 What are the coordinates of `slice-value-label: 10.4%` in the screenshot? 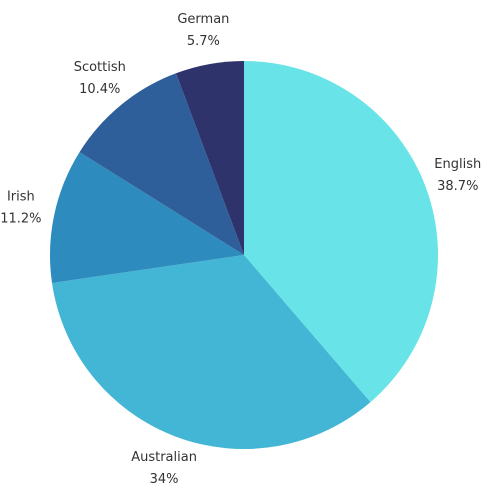 It's located at (99, 89).